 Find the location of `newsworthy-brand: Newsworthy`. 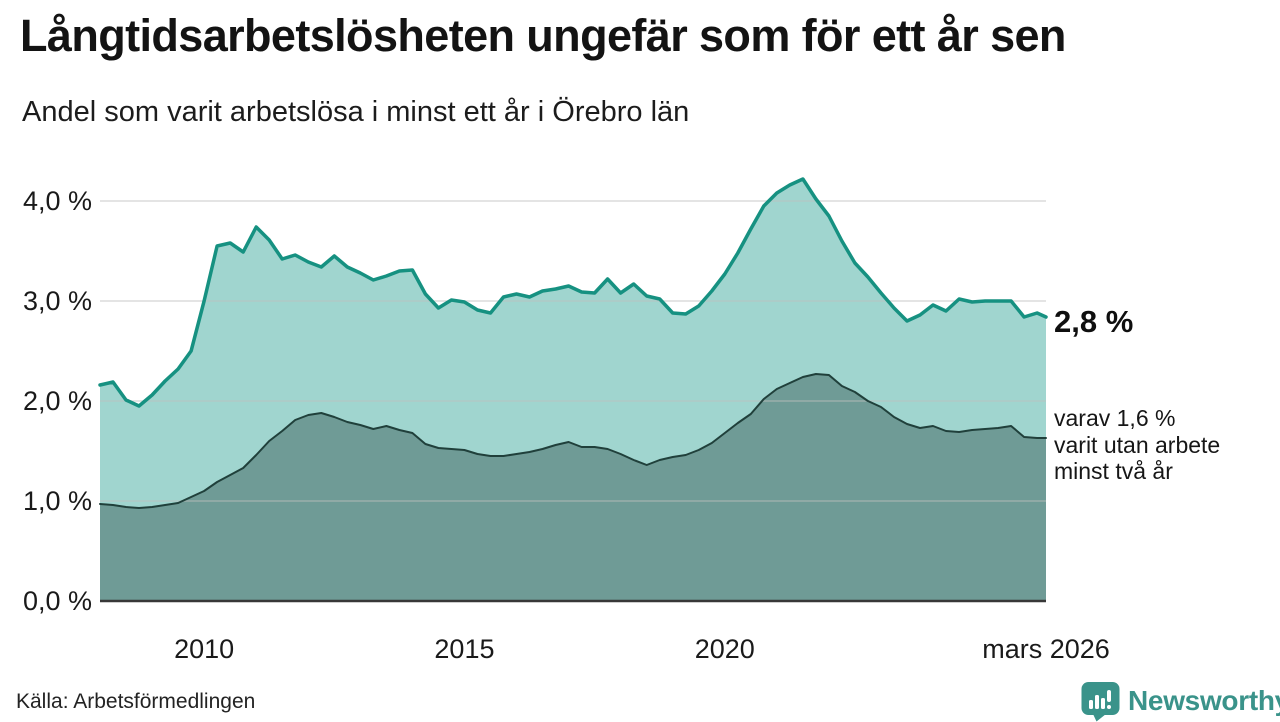

newsworthy-brand: Newsworthy is located at coordinates (1180, 701).